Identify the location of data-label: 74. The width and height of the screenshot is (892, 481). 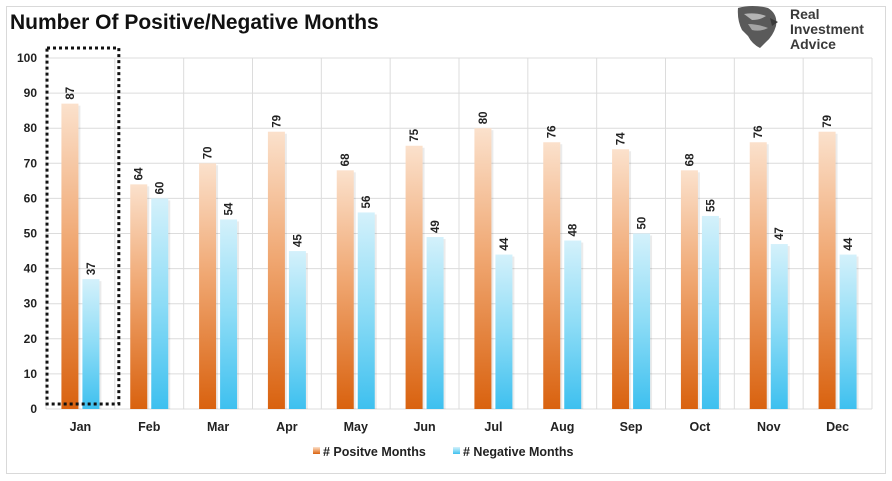
(622, 138).